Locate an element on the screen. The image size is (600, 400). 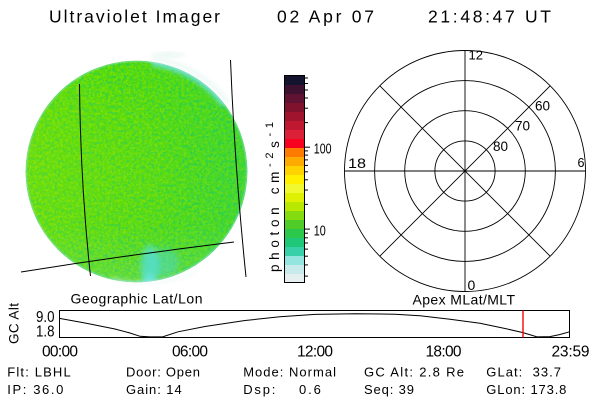
svg-text: 1.8 is located at coordinates (45, 332).